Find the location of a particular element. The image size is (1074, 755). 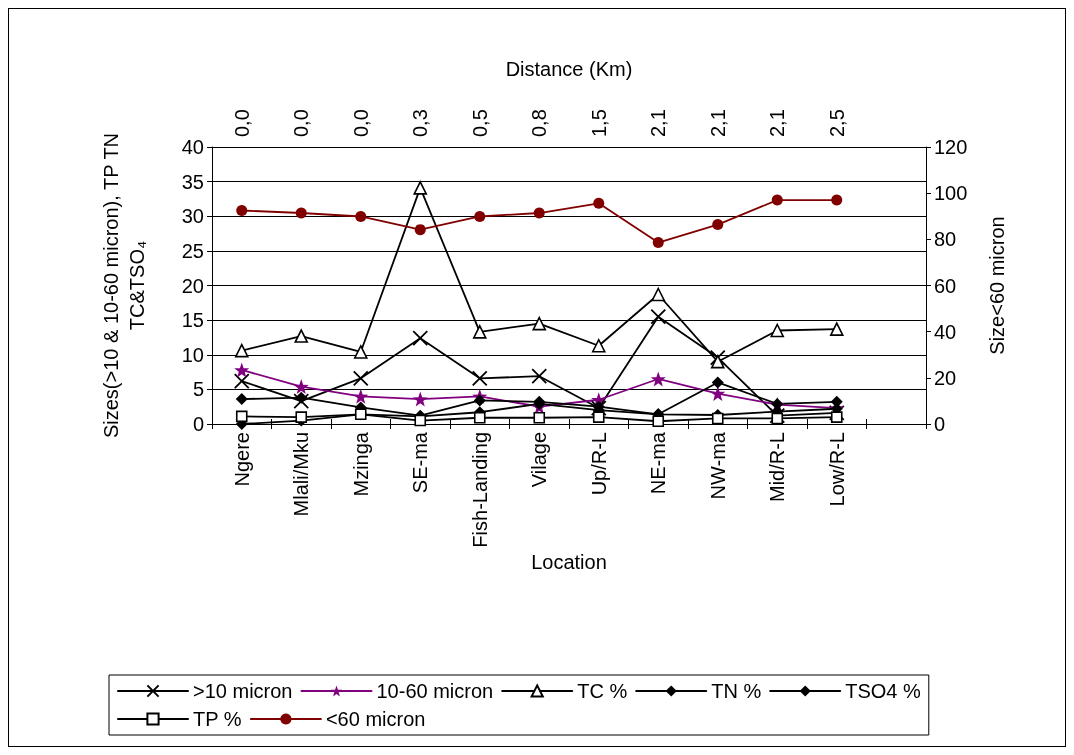

y-tick-label: 40 is located at coordinates (192, 147).